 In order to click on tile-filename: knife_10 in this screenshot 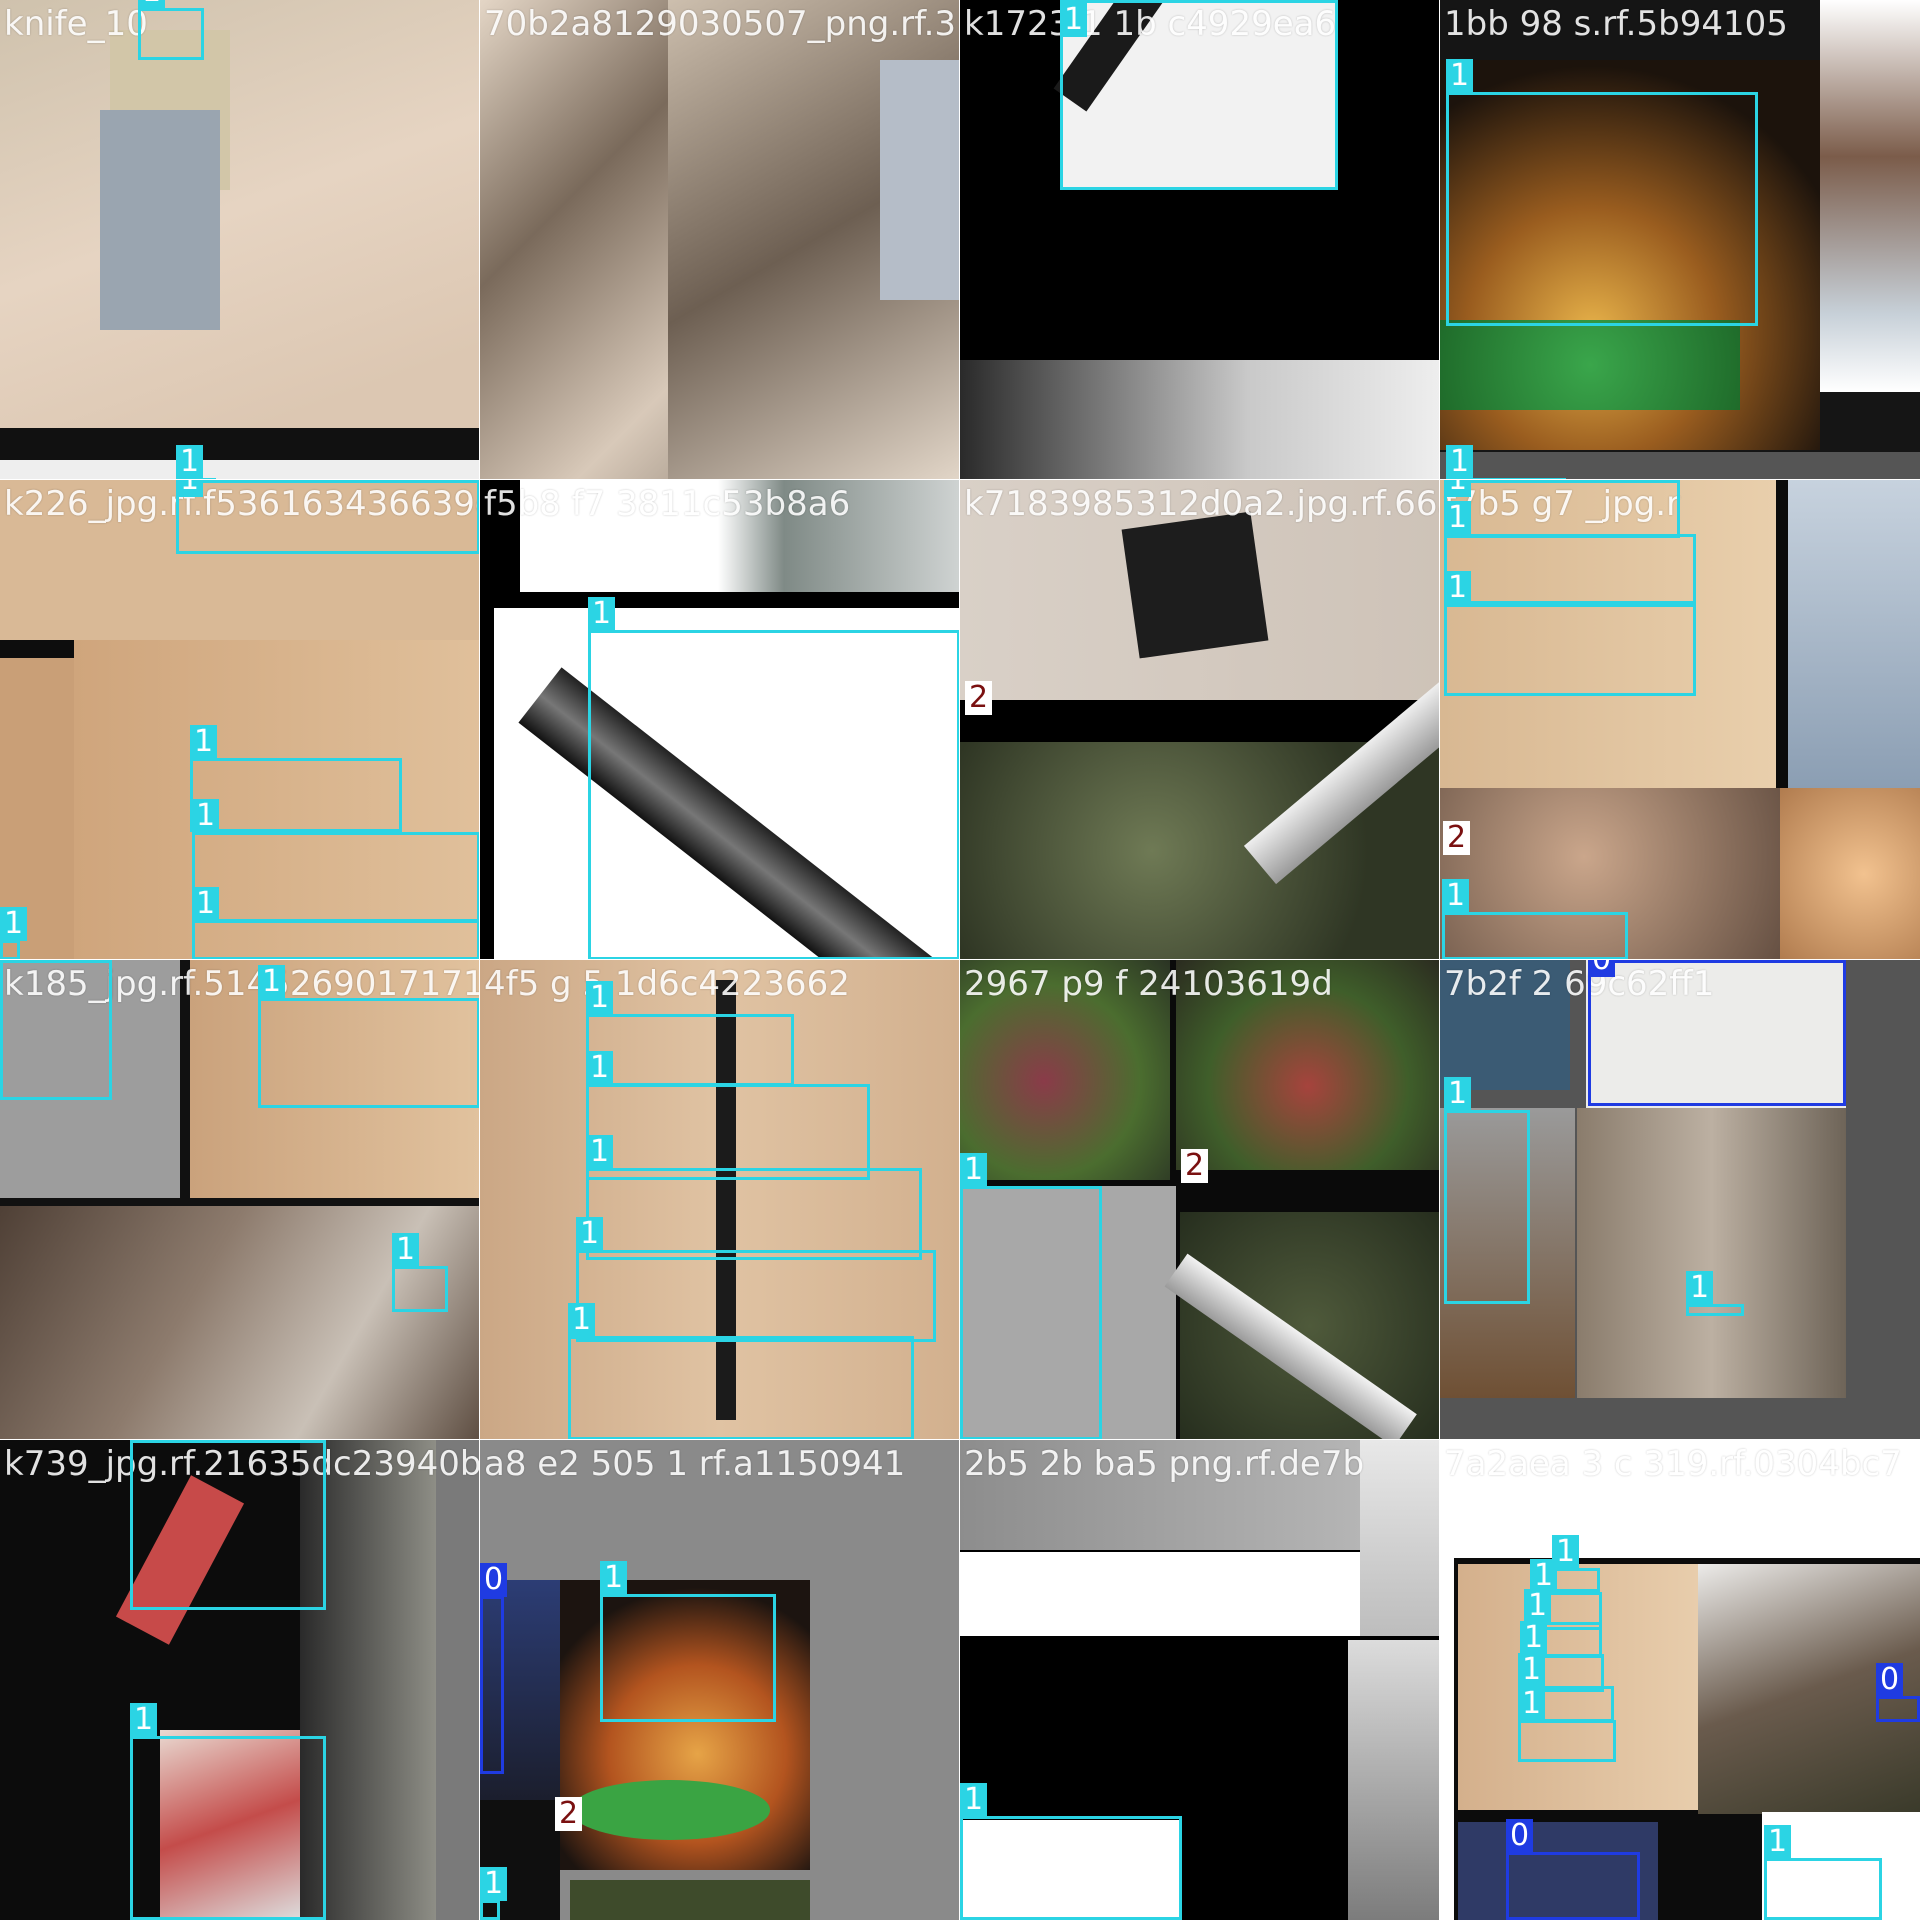, I will do `click(76, 24)`.